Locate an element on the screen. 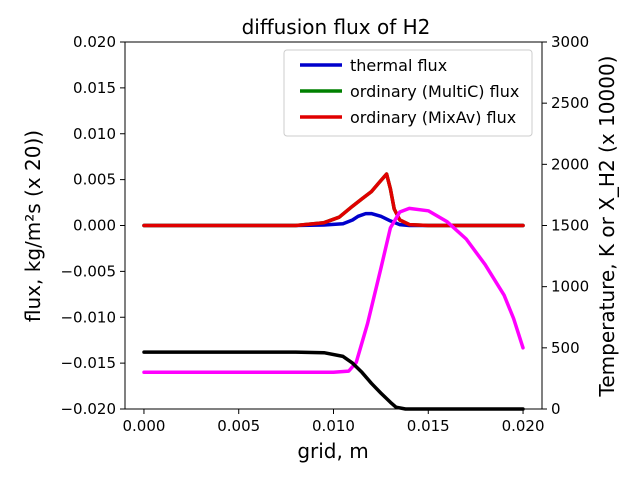 The height and width of the screenshot is (480, 640). y-tick-label: 0.015 is located at coordinates (94, 88).